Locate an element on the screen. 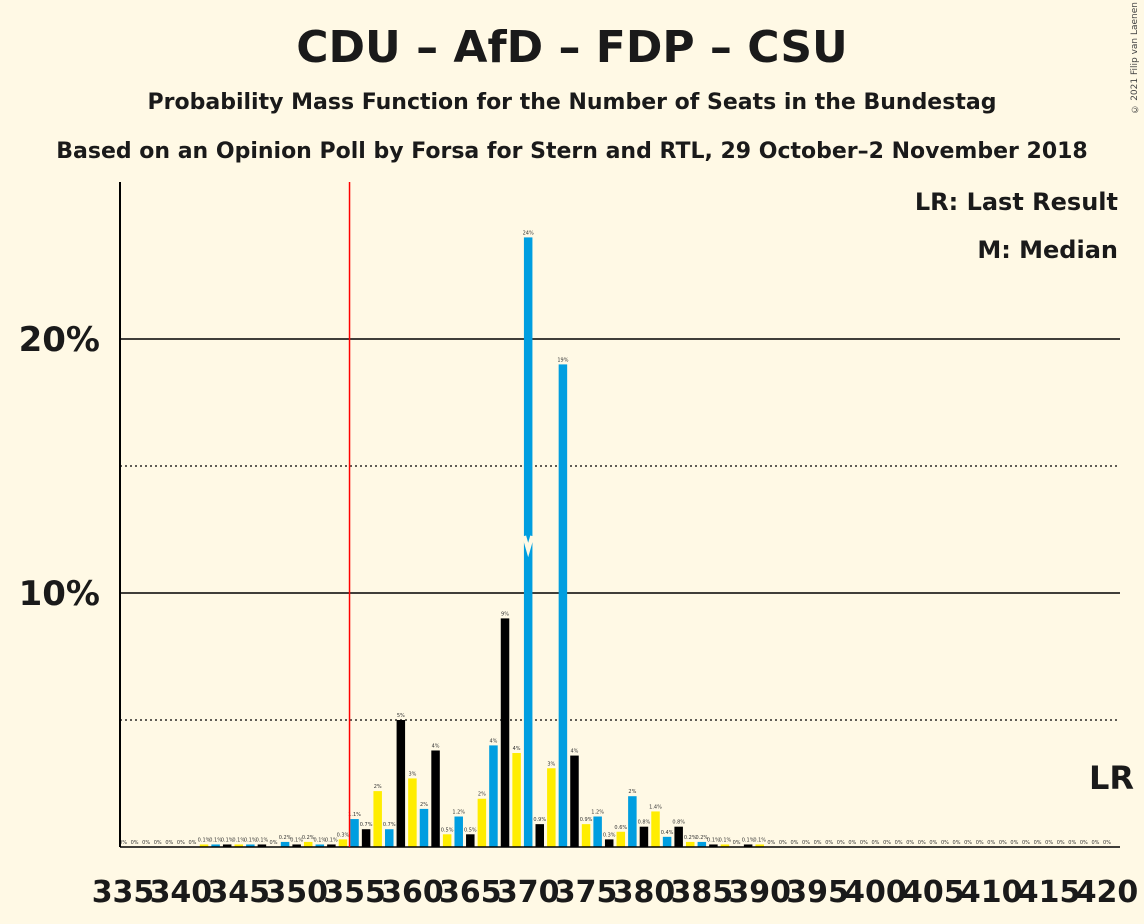  bar-label-seat-346: 0.1% is located at coordinates (250, 840).